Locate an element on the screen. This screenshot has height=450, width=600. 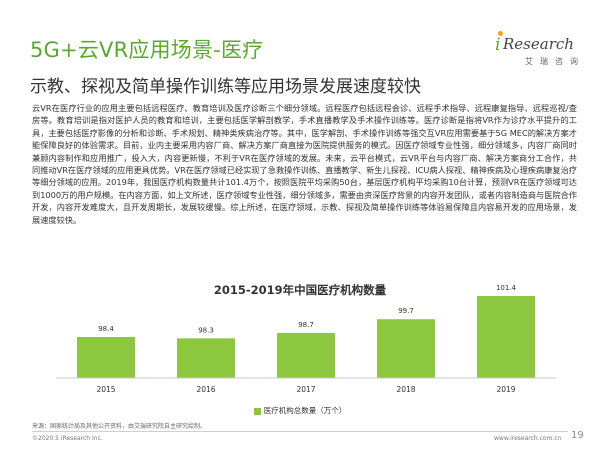
bar-value-label-2018: 99.7 is located at coordinates (406, 311).